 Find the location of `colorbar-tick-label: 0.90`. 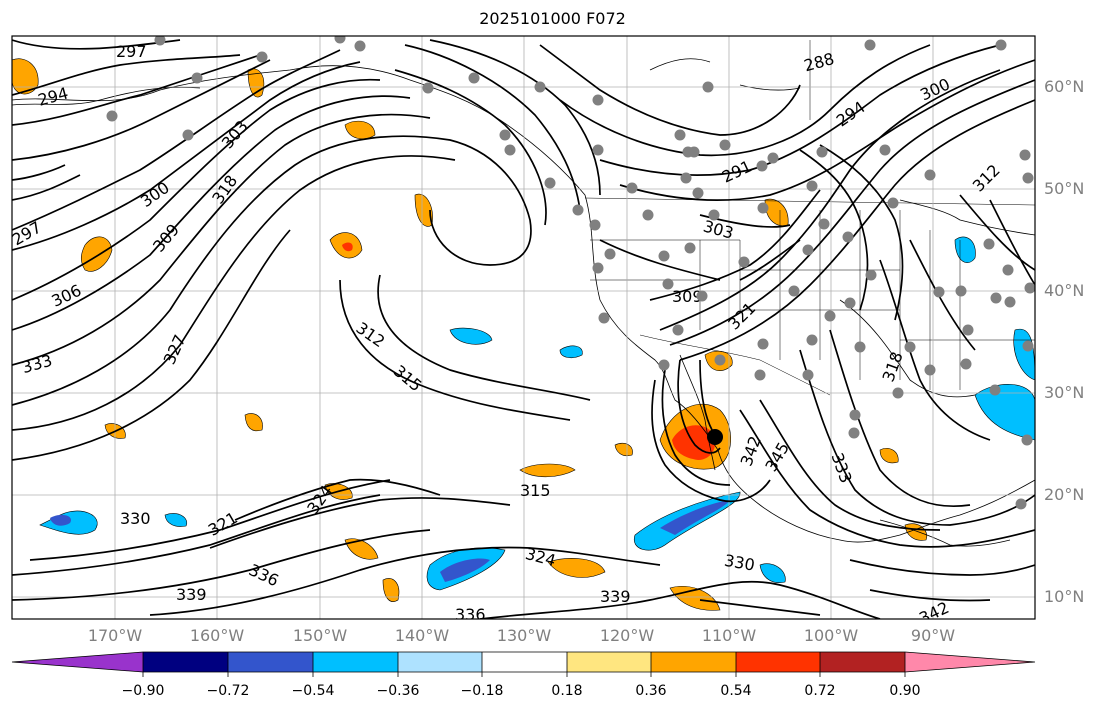

colorbar-tick-label: 0.90 is located at coordinates (905, 691).